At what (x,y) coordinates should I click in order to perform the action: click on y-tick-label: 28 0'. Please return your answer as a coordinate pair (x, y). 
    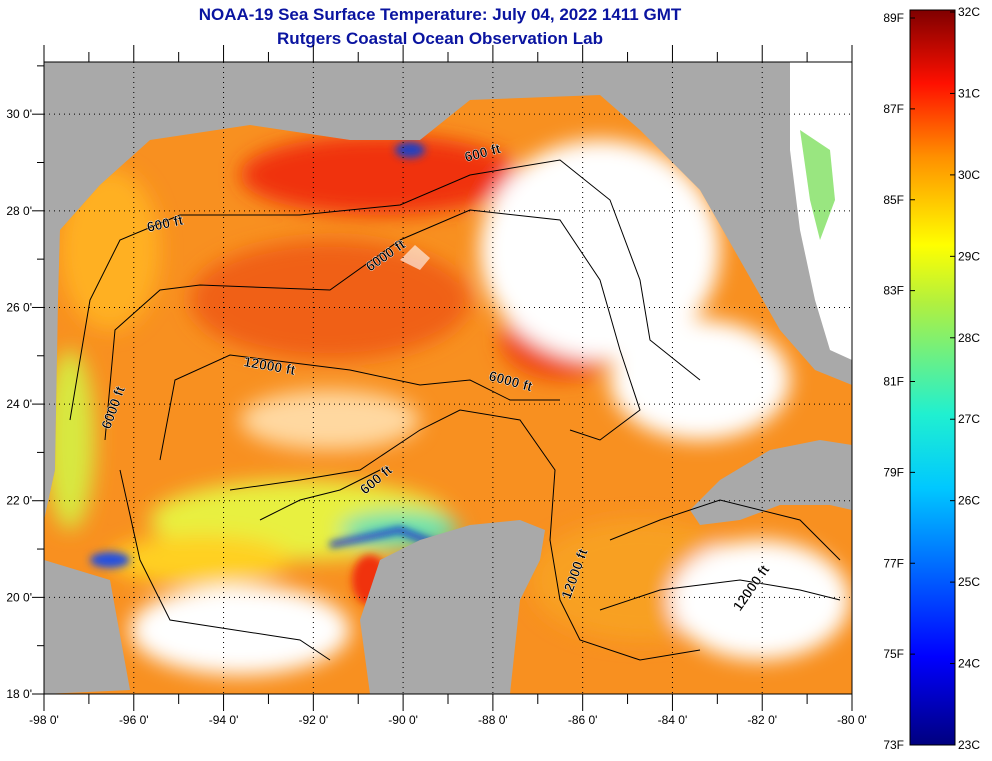
    Looking at the image, I should click on (19, 211).